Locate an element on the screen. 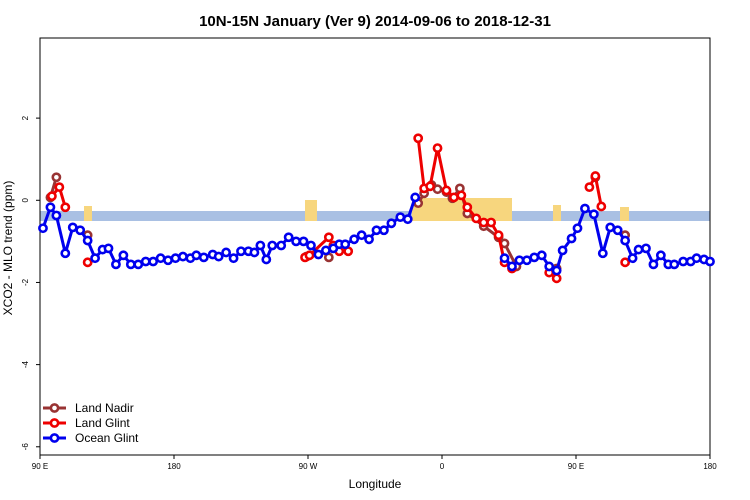 The image size is (750, 500). y-tick-label: 0 is located at coordinates (25, 200).